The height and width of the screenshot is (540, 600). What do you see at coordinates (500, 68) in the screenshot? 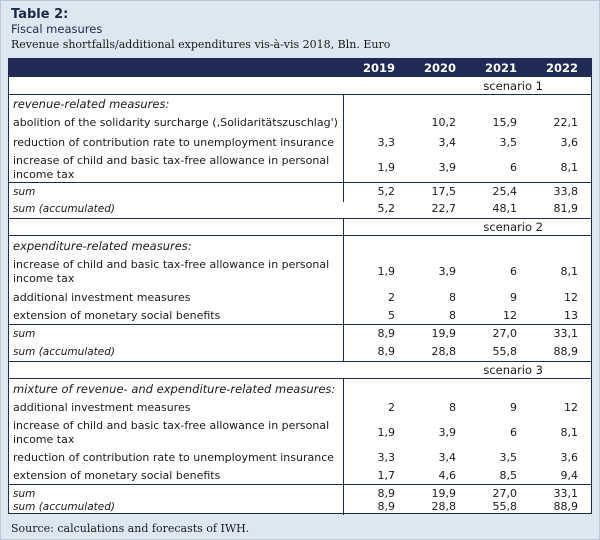
I see `year-header: 2021` at bounding box center [500, 68].